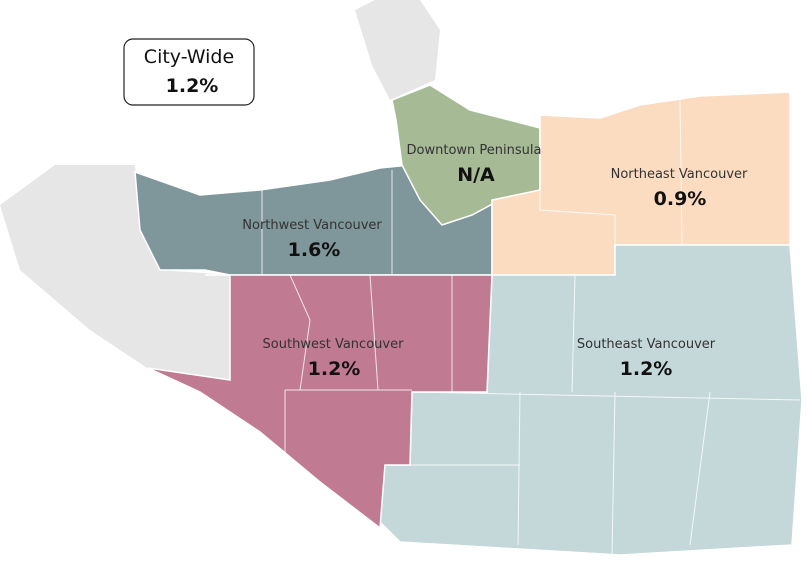 The image size is (808, 568). What do you see at coordinates (476, 175) in the screenshot?
I see `region-value: N/A` at bounding box center [476, 175].